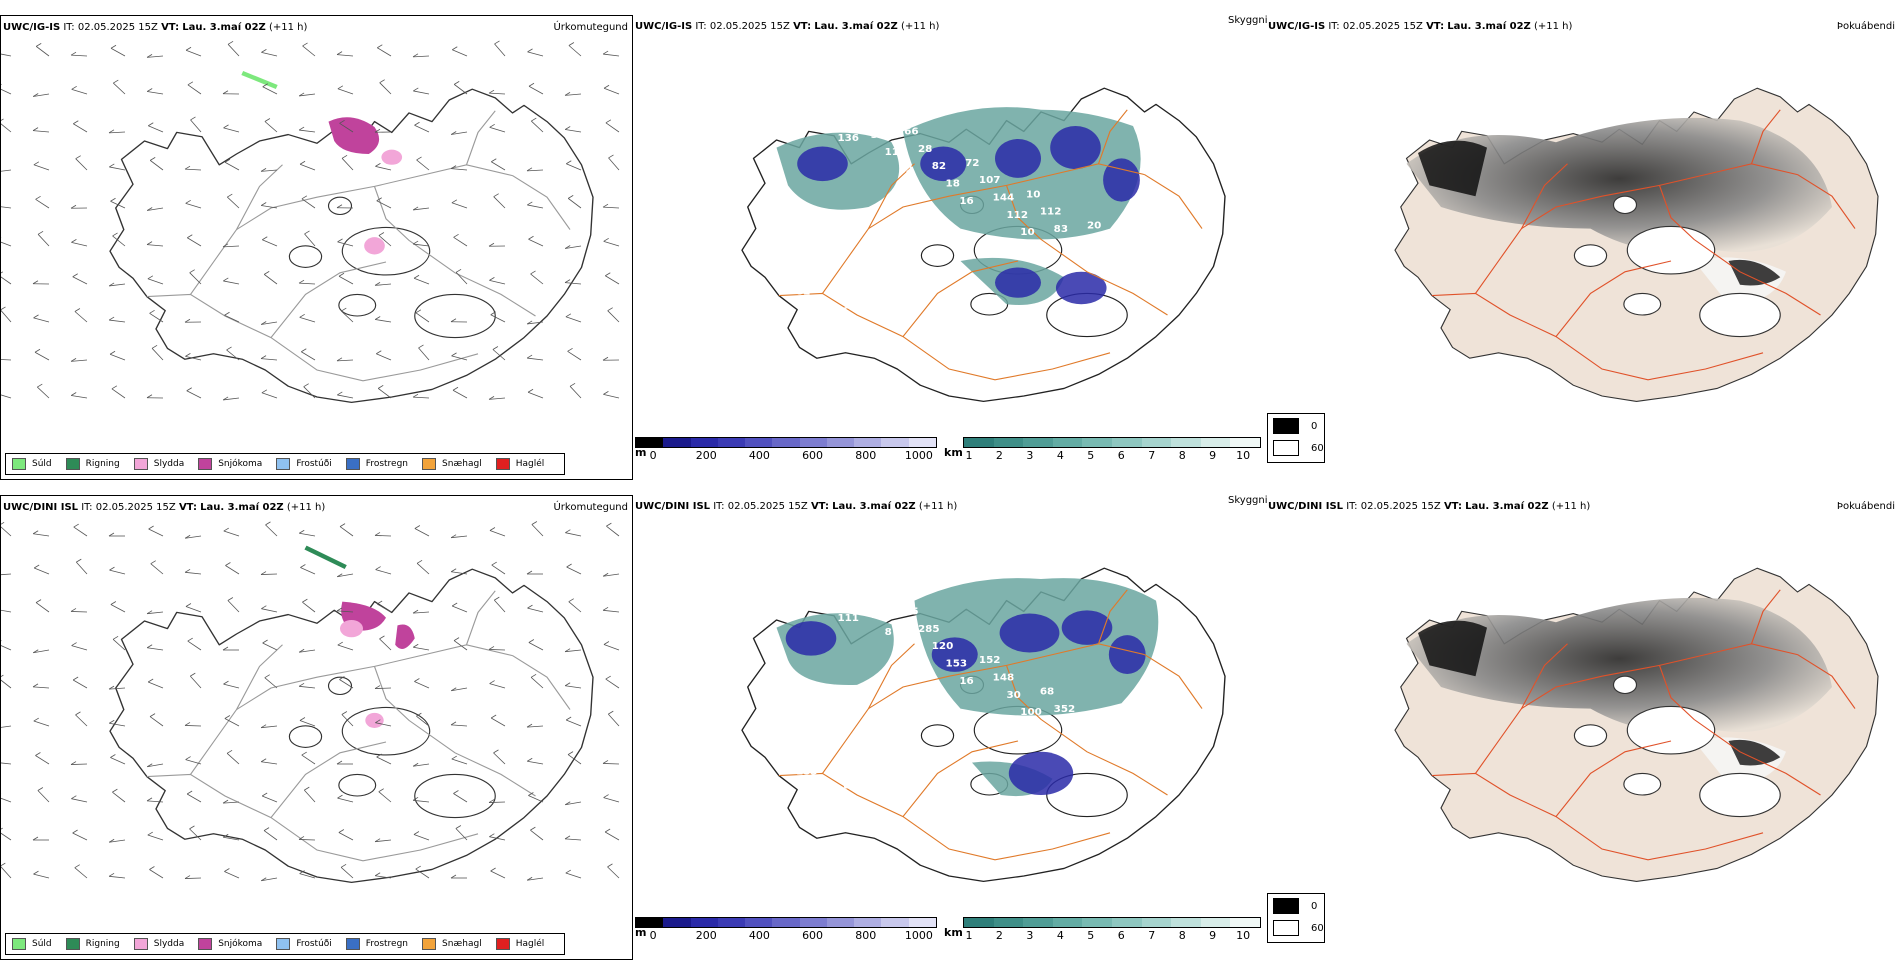 This screenshot has height=961, width=1900. I want to click on cloud-base-value: 11, so click(864, 598).